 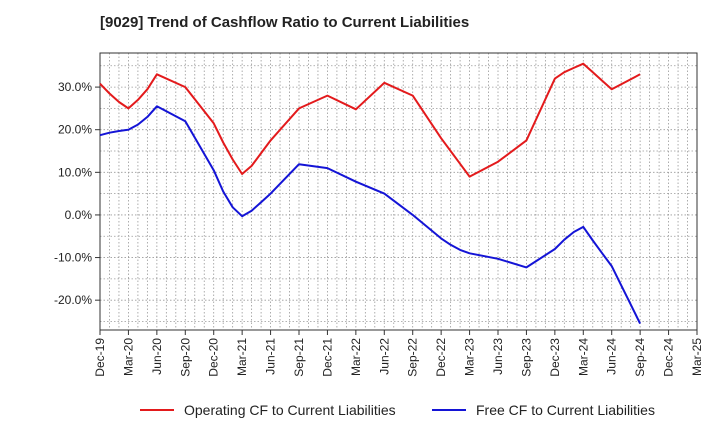 I want to click on legend-swatch-operating, so click(x=157, y=410).